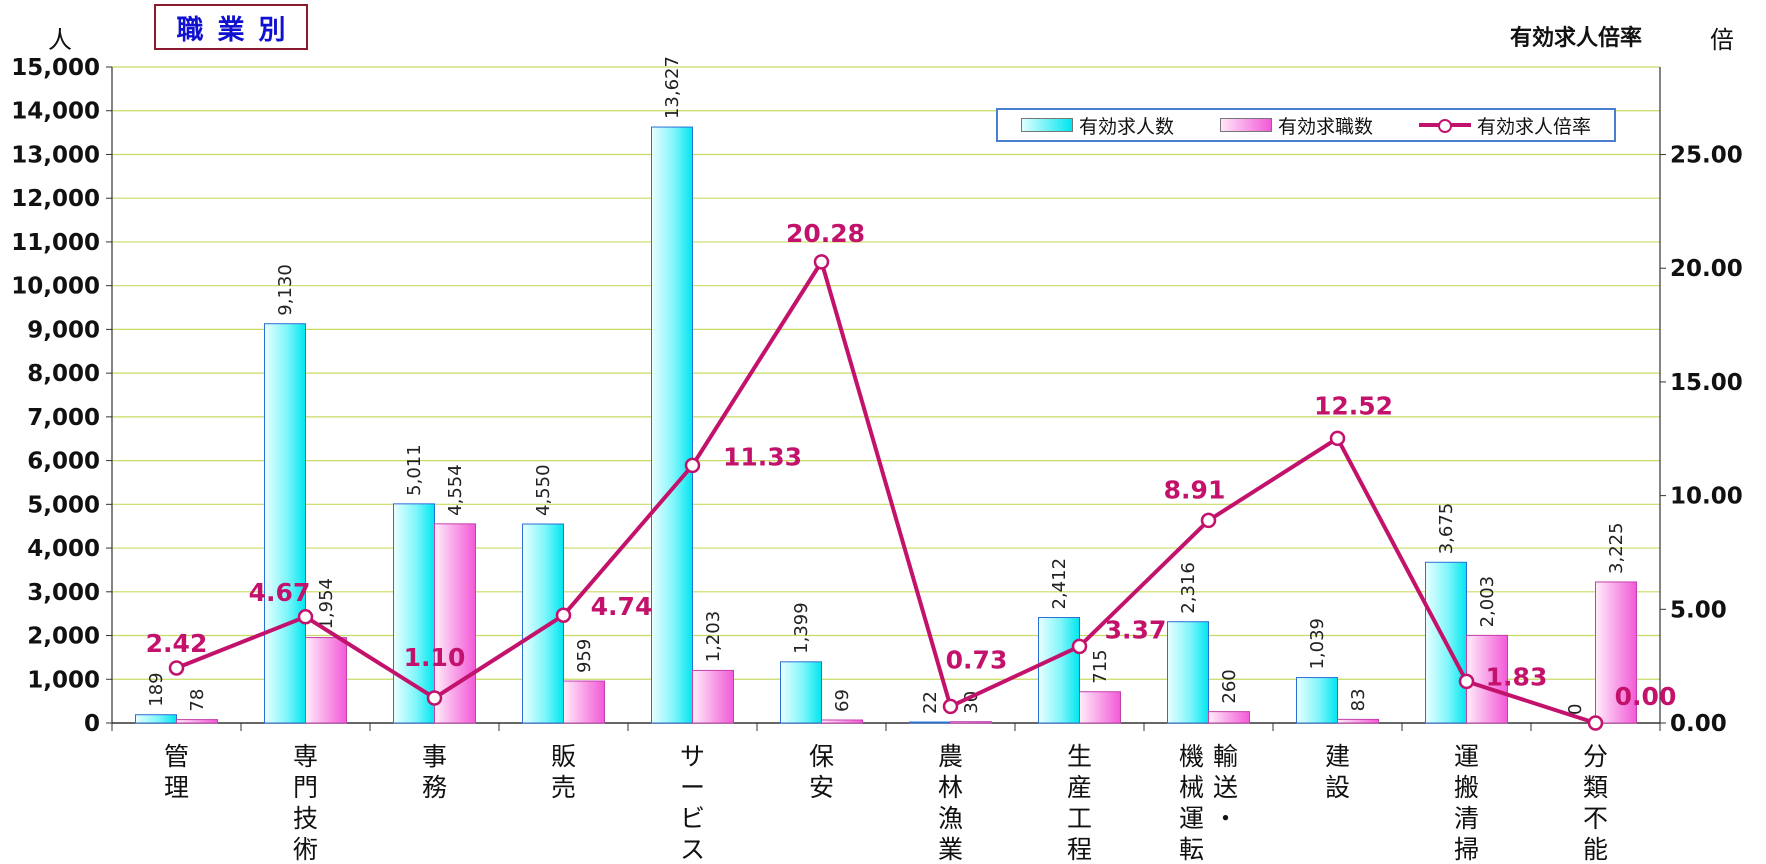 The image size is (1766, 864). What do you see at coordinates (63, 549) in the screenshot?
I see `left-axis-tick-label: 4,000` at bounding box center [63, 549].